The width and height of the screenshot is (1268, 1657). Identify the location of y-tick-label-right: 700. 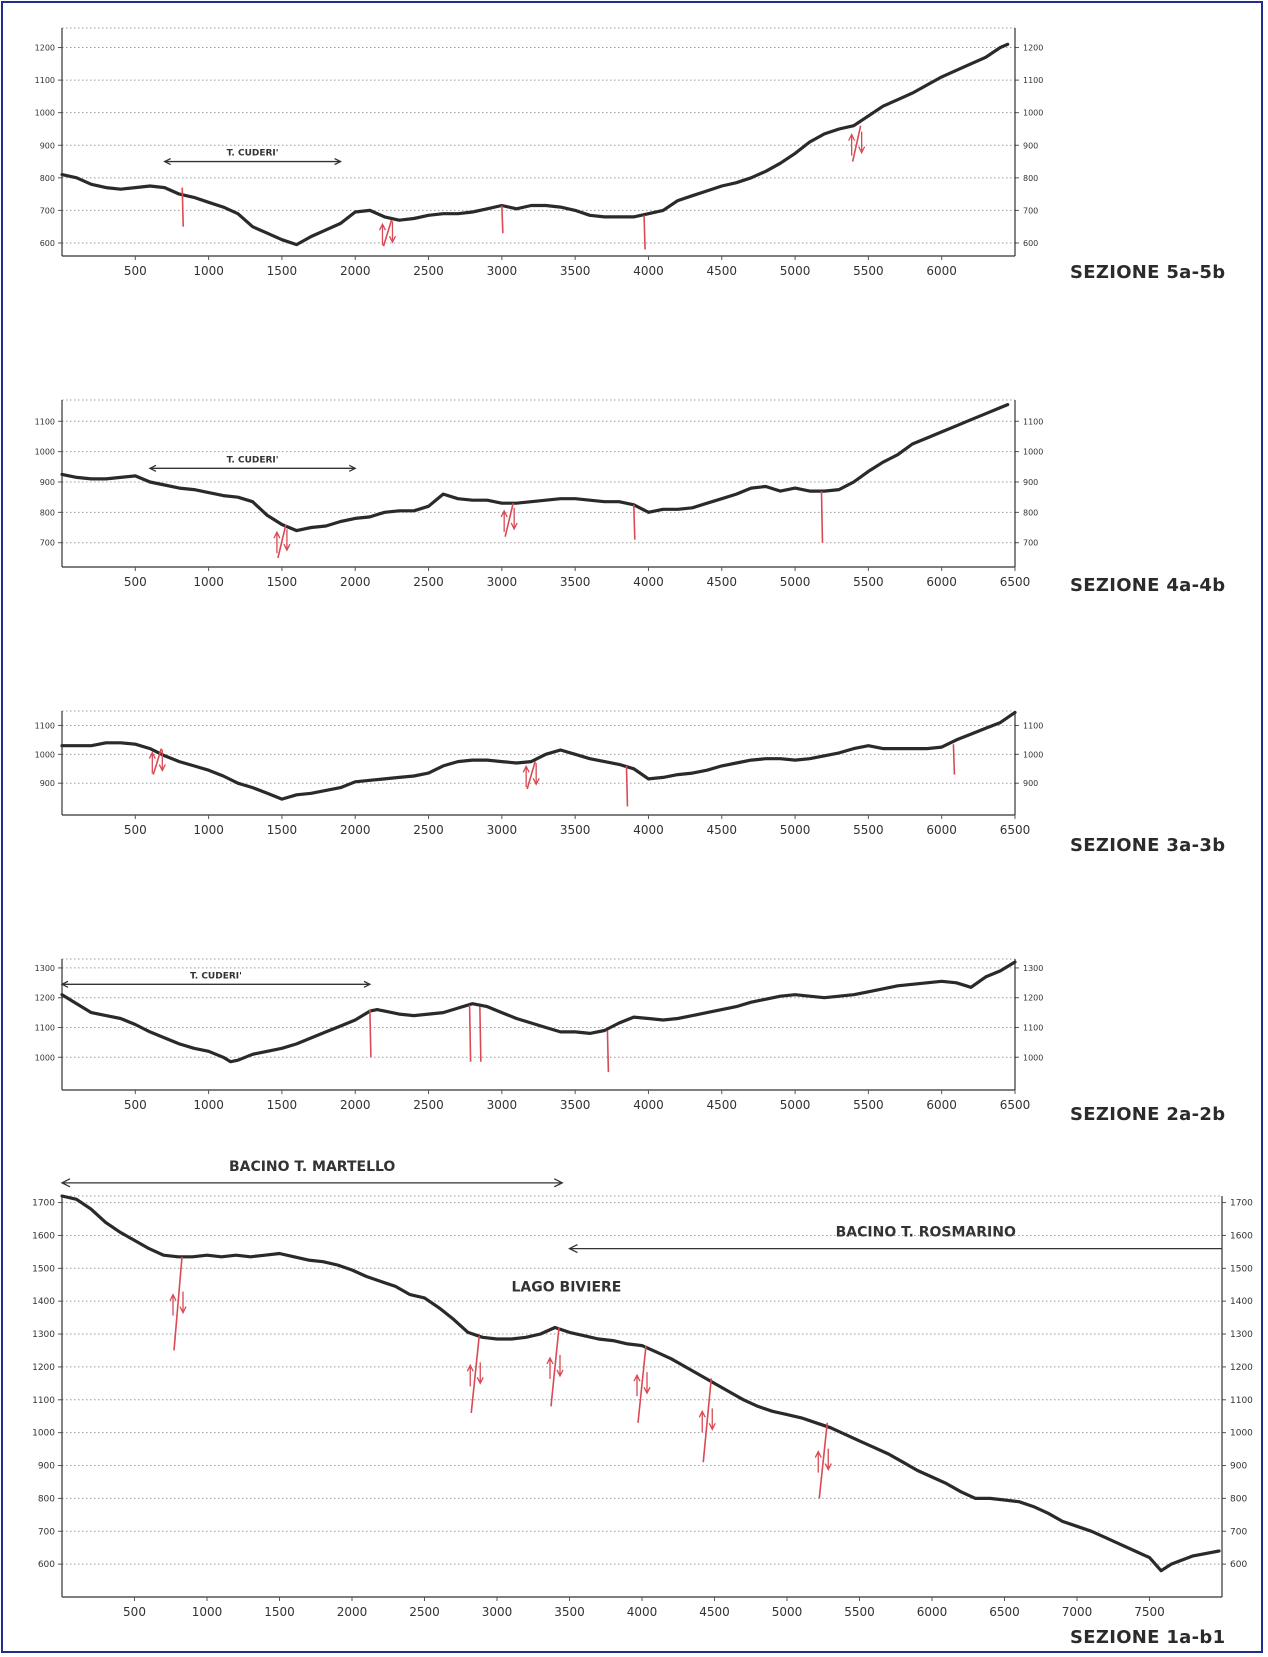
(1030, 543).